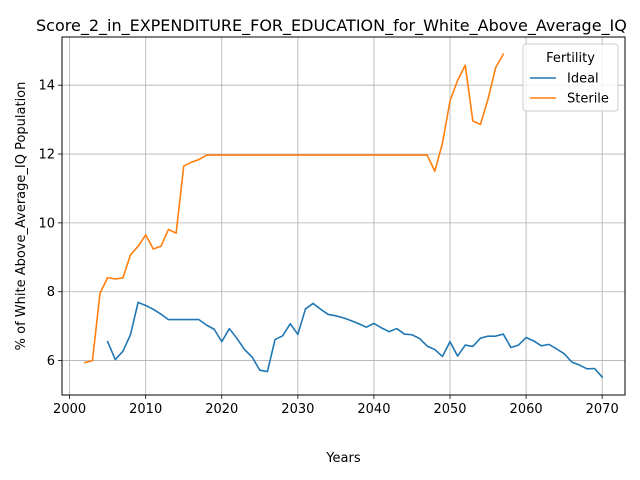 This screenshot has height=480, width=640. I want to click on legend-box, so click(570, 77).